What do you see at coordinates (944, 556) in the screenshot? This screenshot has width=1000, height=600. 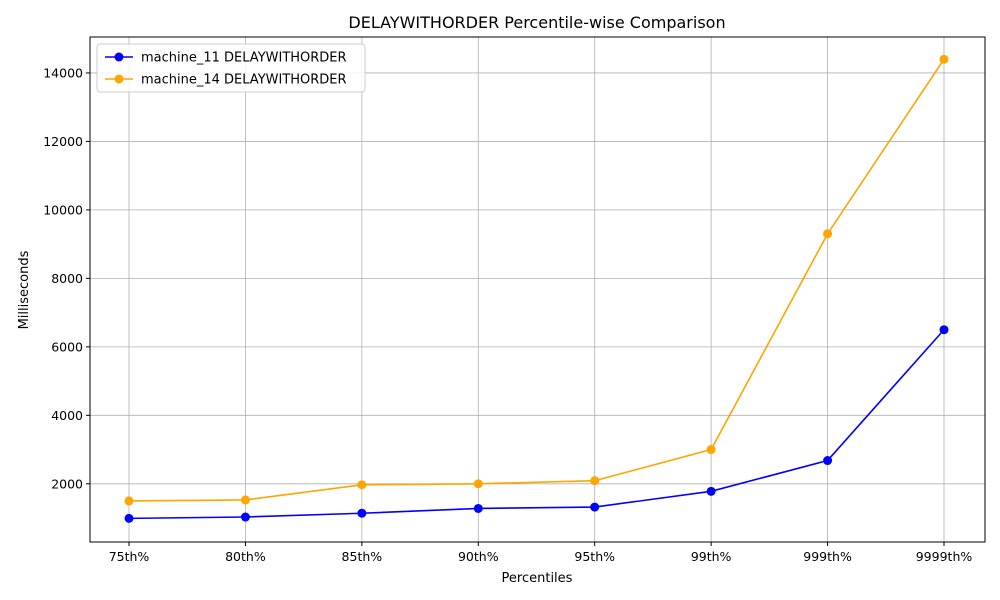 I see `x-tick-label: 9999th%` at bounding box center [944, 556].